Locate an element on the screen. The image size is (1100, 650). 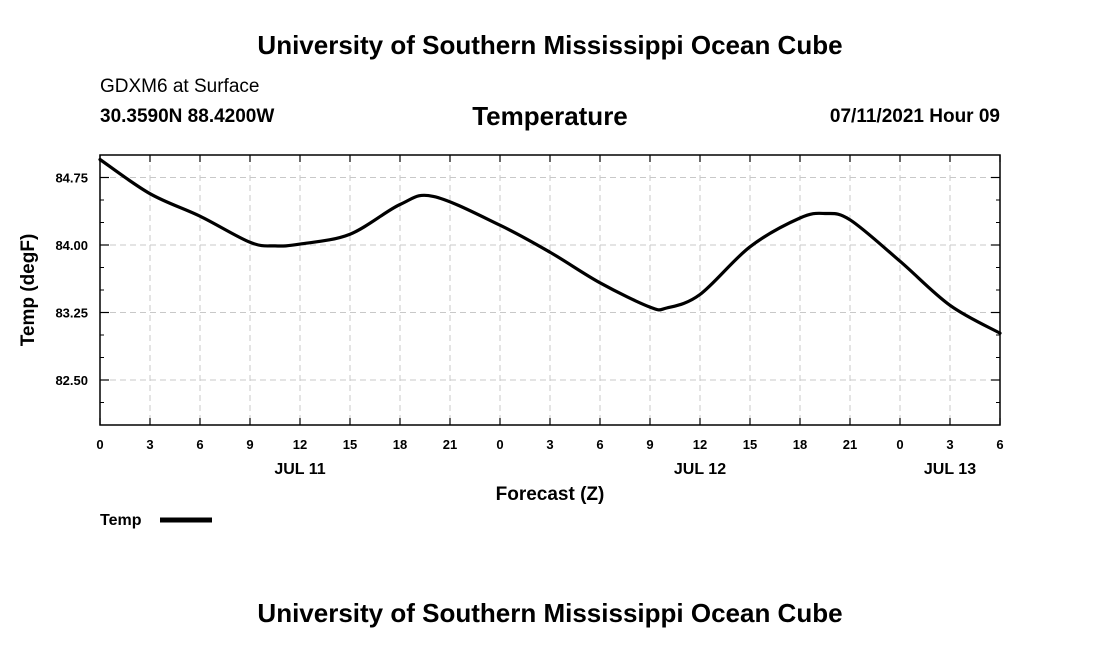
y-tick-label: 84.75 is located at coordinates (71, 178).